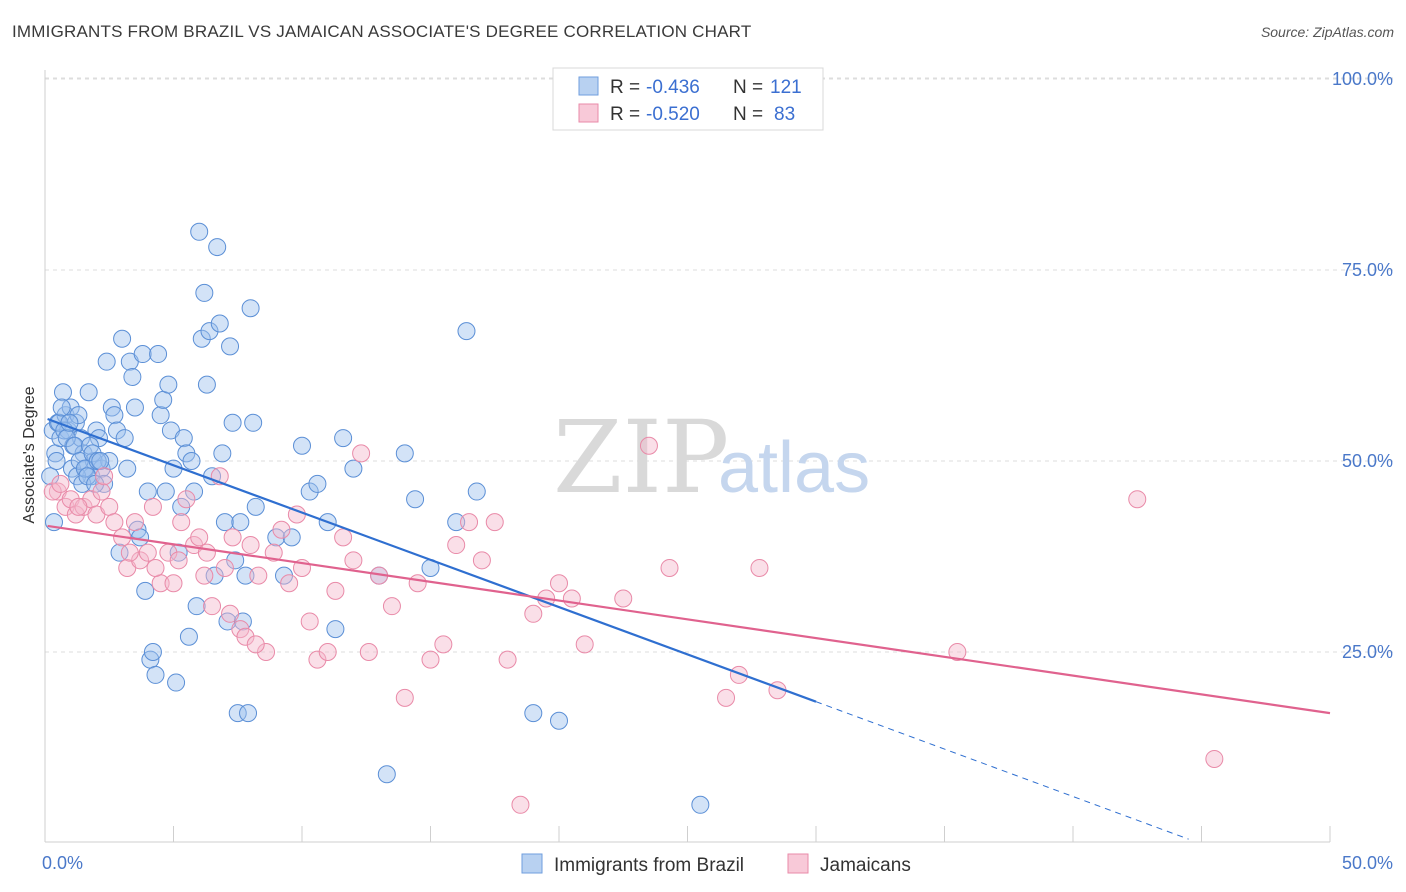 This screenshot has width=1406, height=892. What do you see at coordinates (588, 86) in the screenshot?
I see `legend-swatch-brazil` at bounding box center [588, 86].